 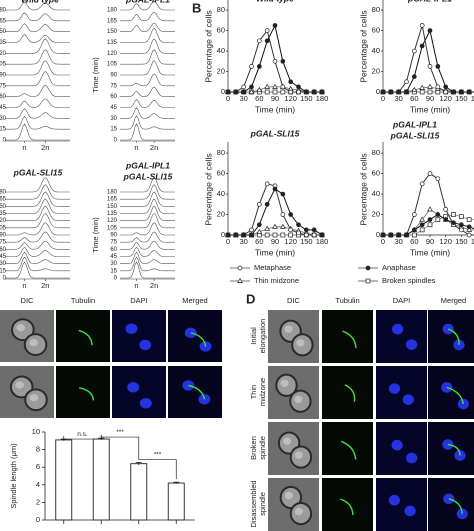 I want to click on error-bar, so click(x=176, y=482).